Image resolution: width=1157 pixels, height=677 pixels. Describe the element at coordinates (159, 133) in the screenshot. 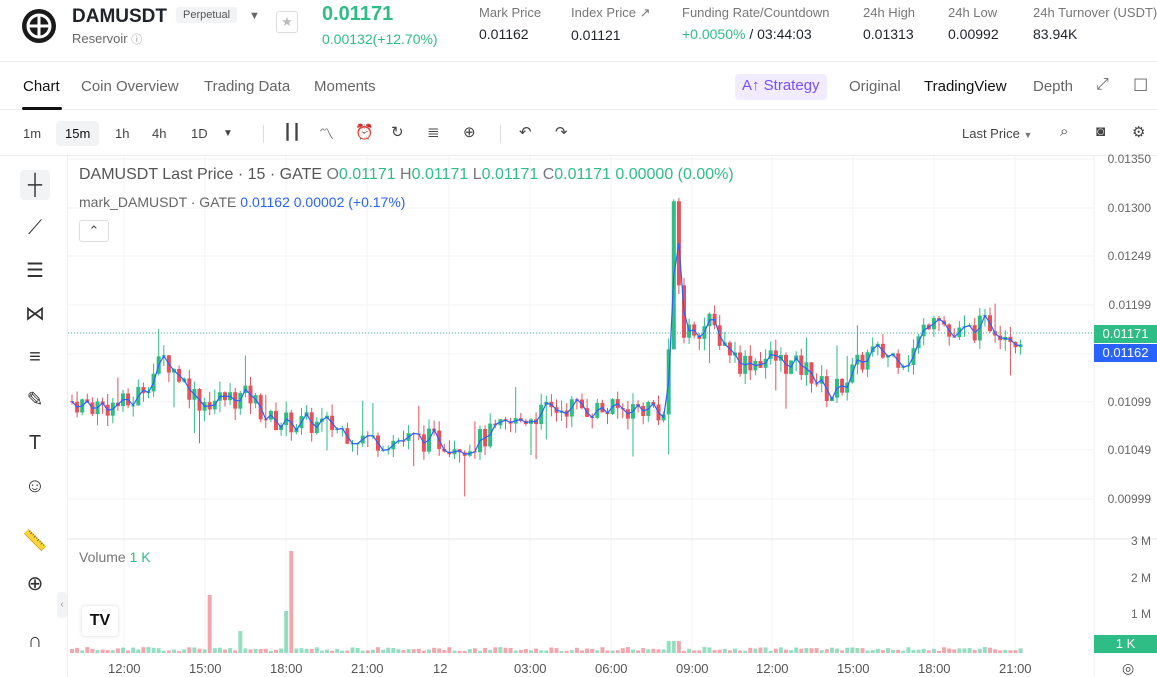

I see `timeframe-4h: 4h` at that location.